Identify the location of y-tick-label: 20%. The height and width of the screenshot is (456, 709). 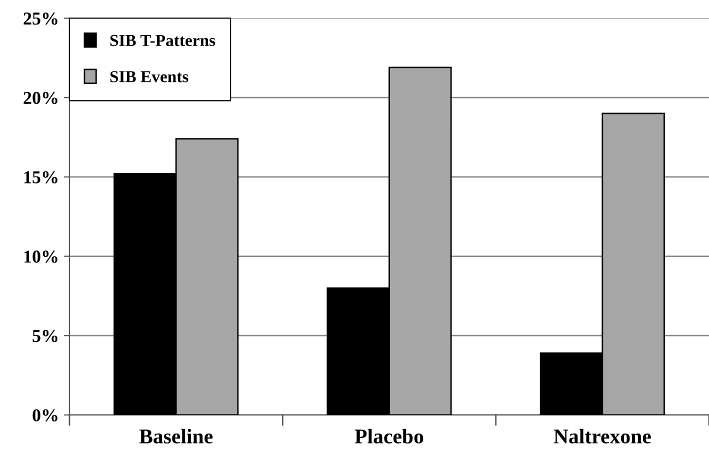
(41, 98).